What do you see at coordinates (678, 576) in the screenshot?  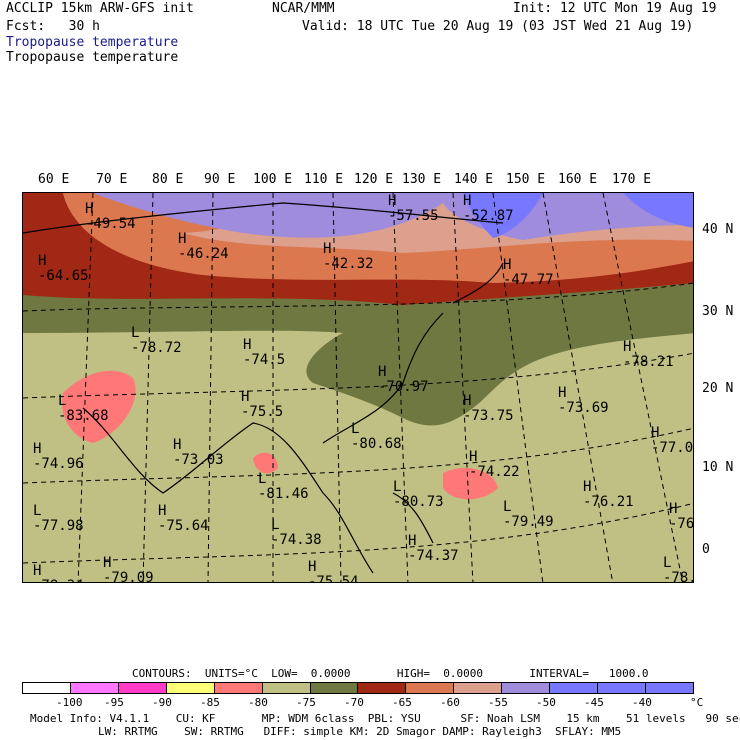 I see `extremum-value: -78.5` at bounding box center [678, 576].